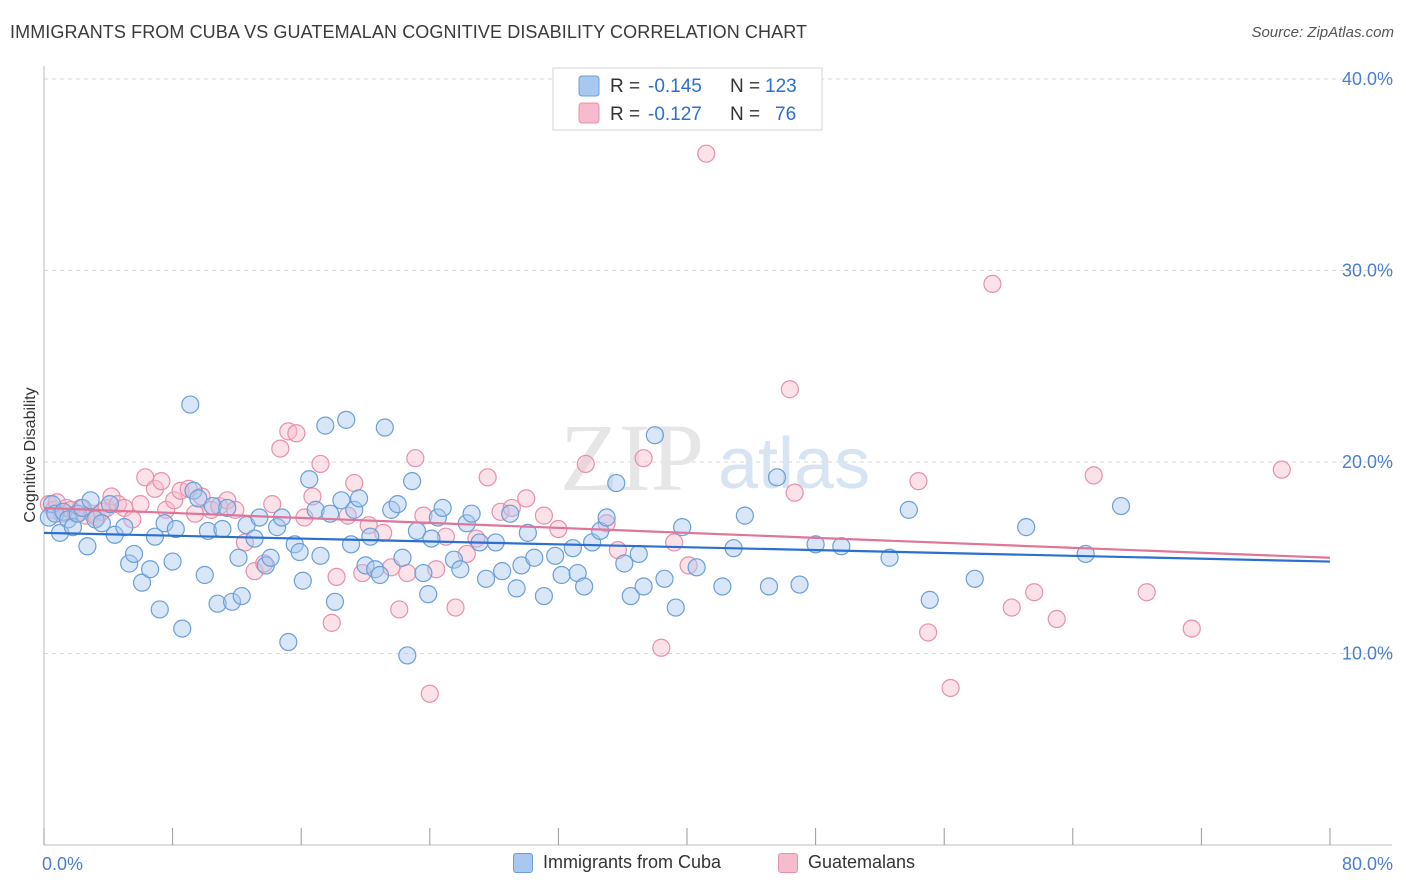 The height and width of the screenshot is (892, 1406). I want to click on legend-swatch-cuba, so click(589, 86).